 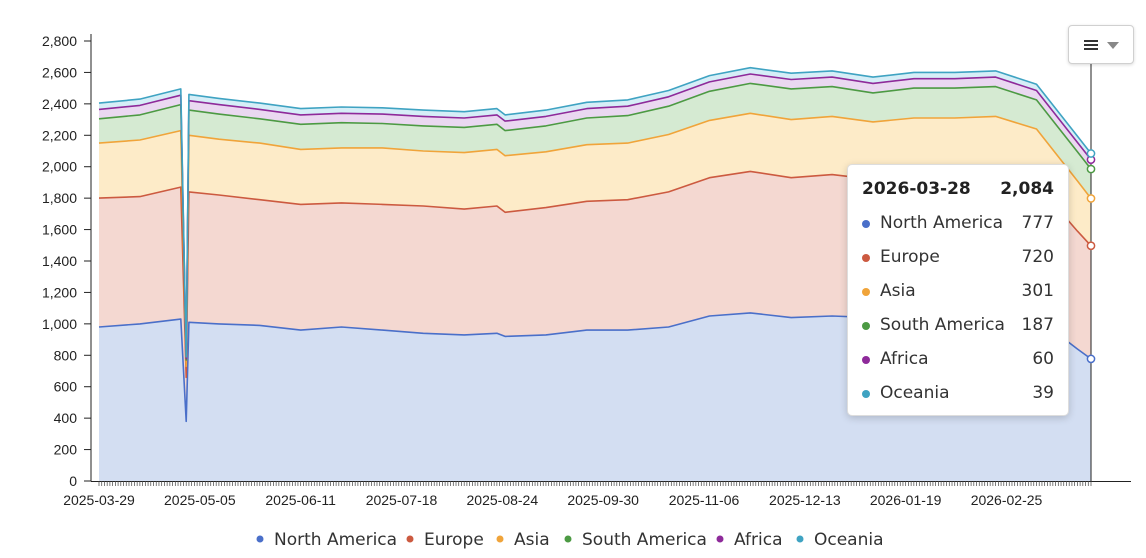 What do you see at coordinates (59, 135) in the screenshot?
I see `y-tick-label: 2,200` at bounding box center [59, 135].